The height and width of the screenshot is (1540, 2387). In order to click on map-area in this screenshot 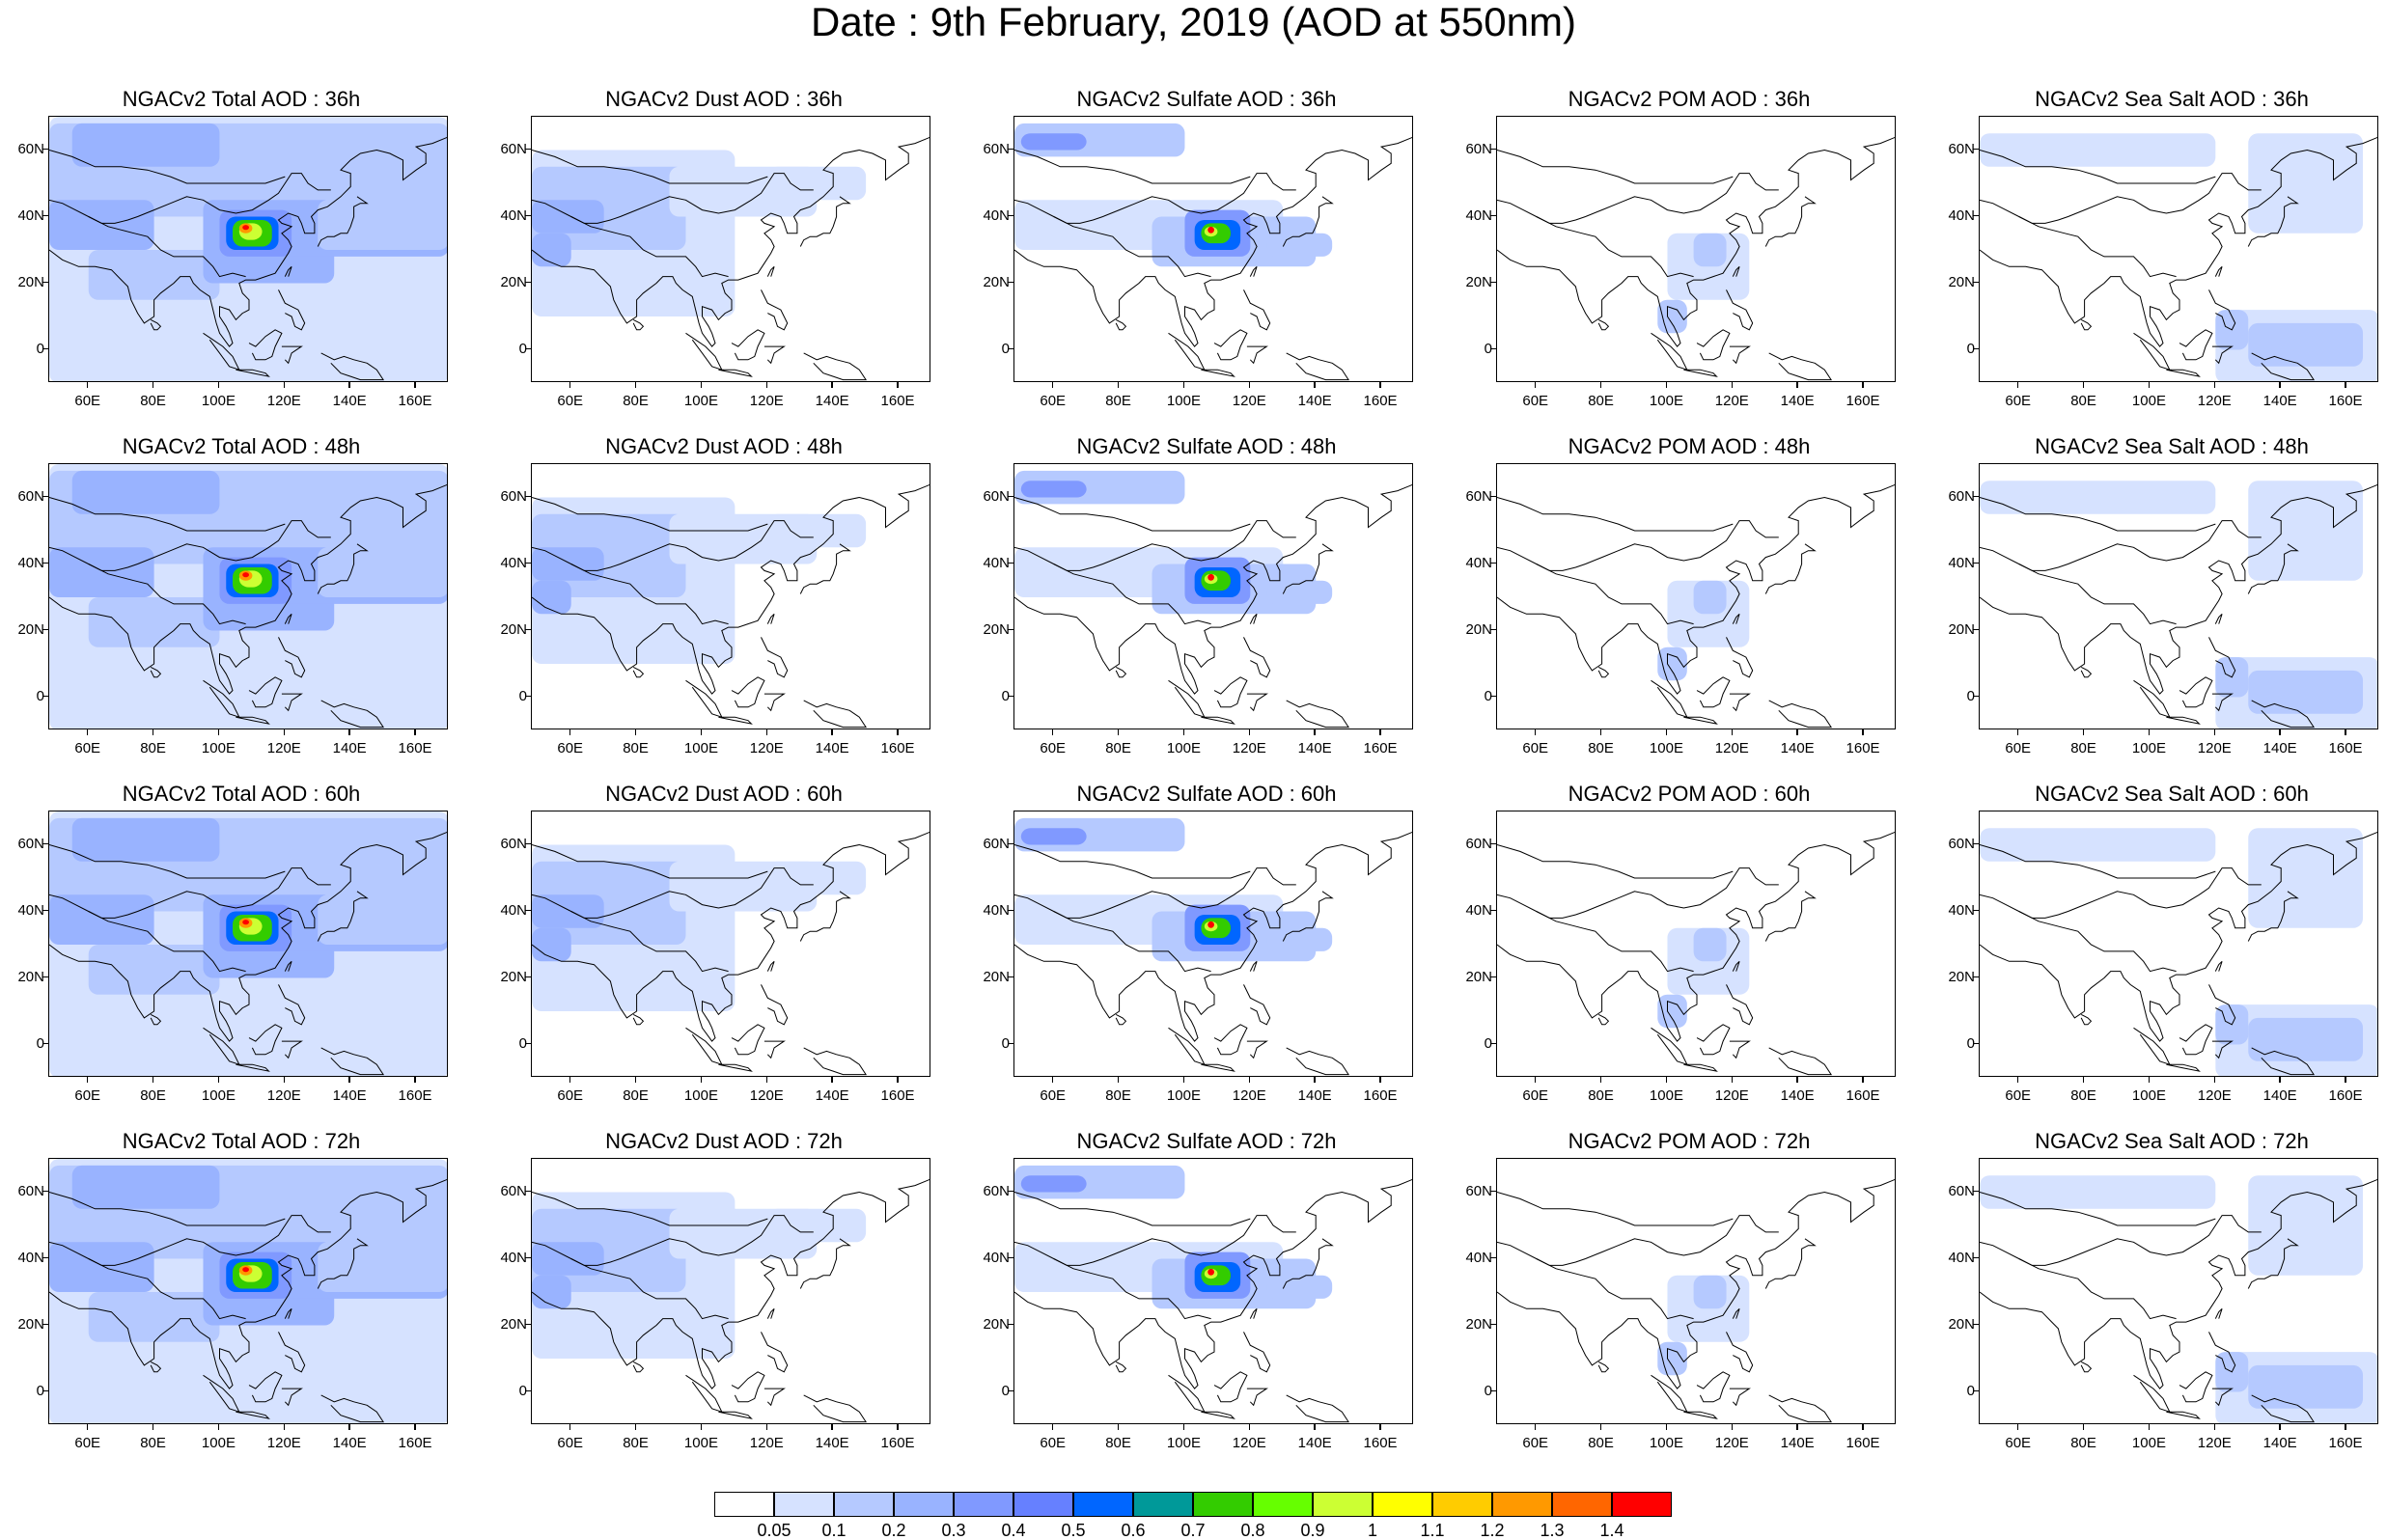, I will do `click(730, 944)`.